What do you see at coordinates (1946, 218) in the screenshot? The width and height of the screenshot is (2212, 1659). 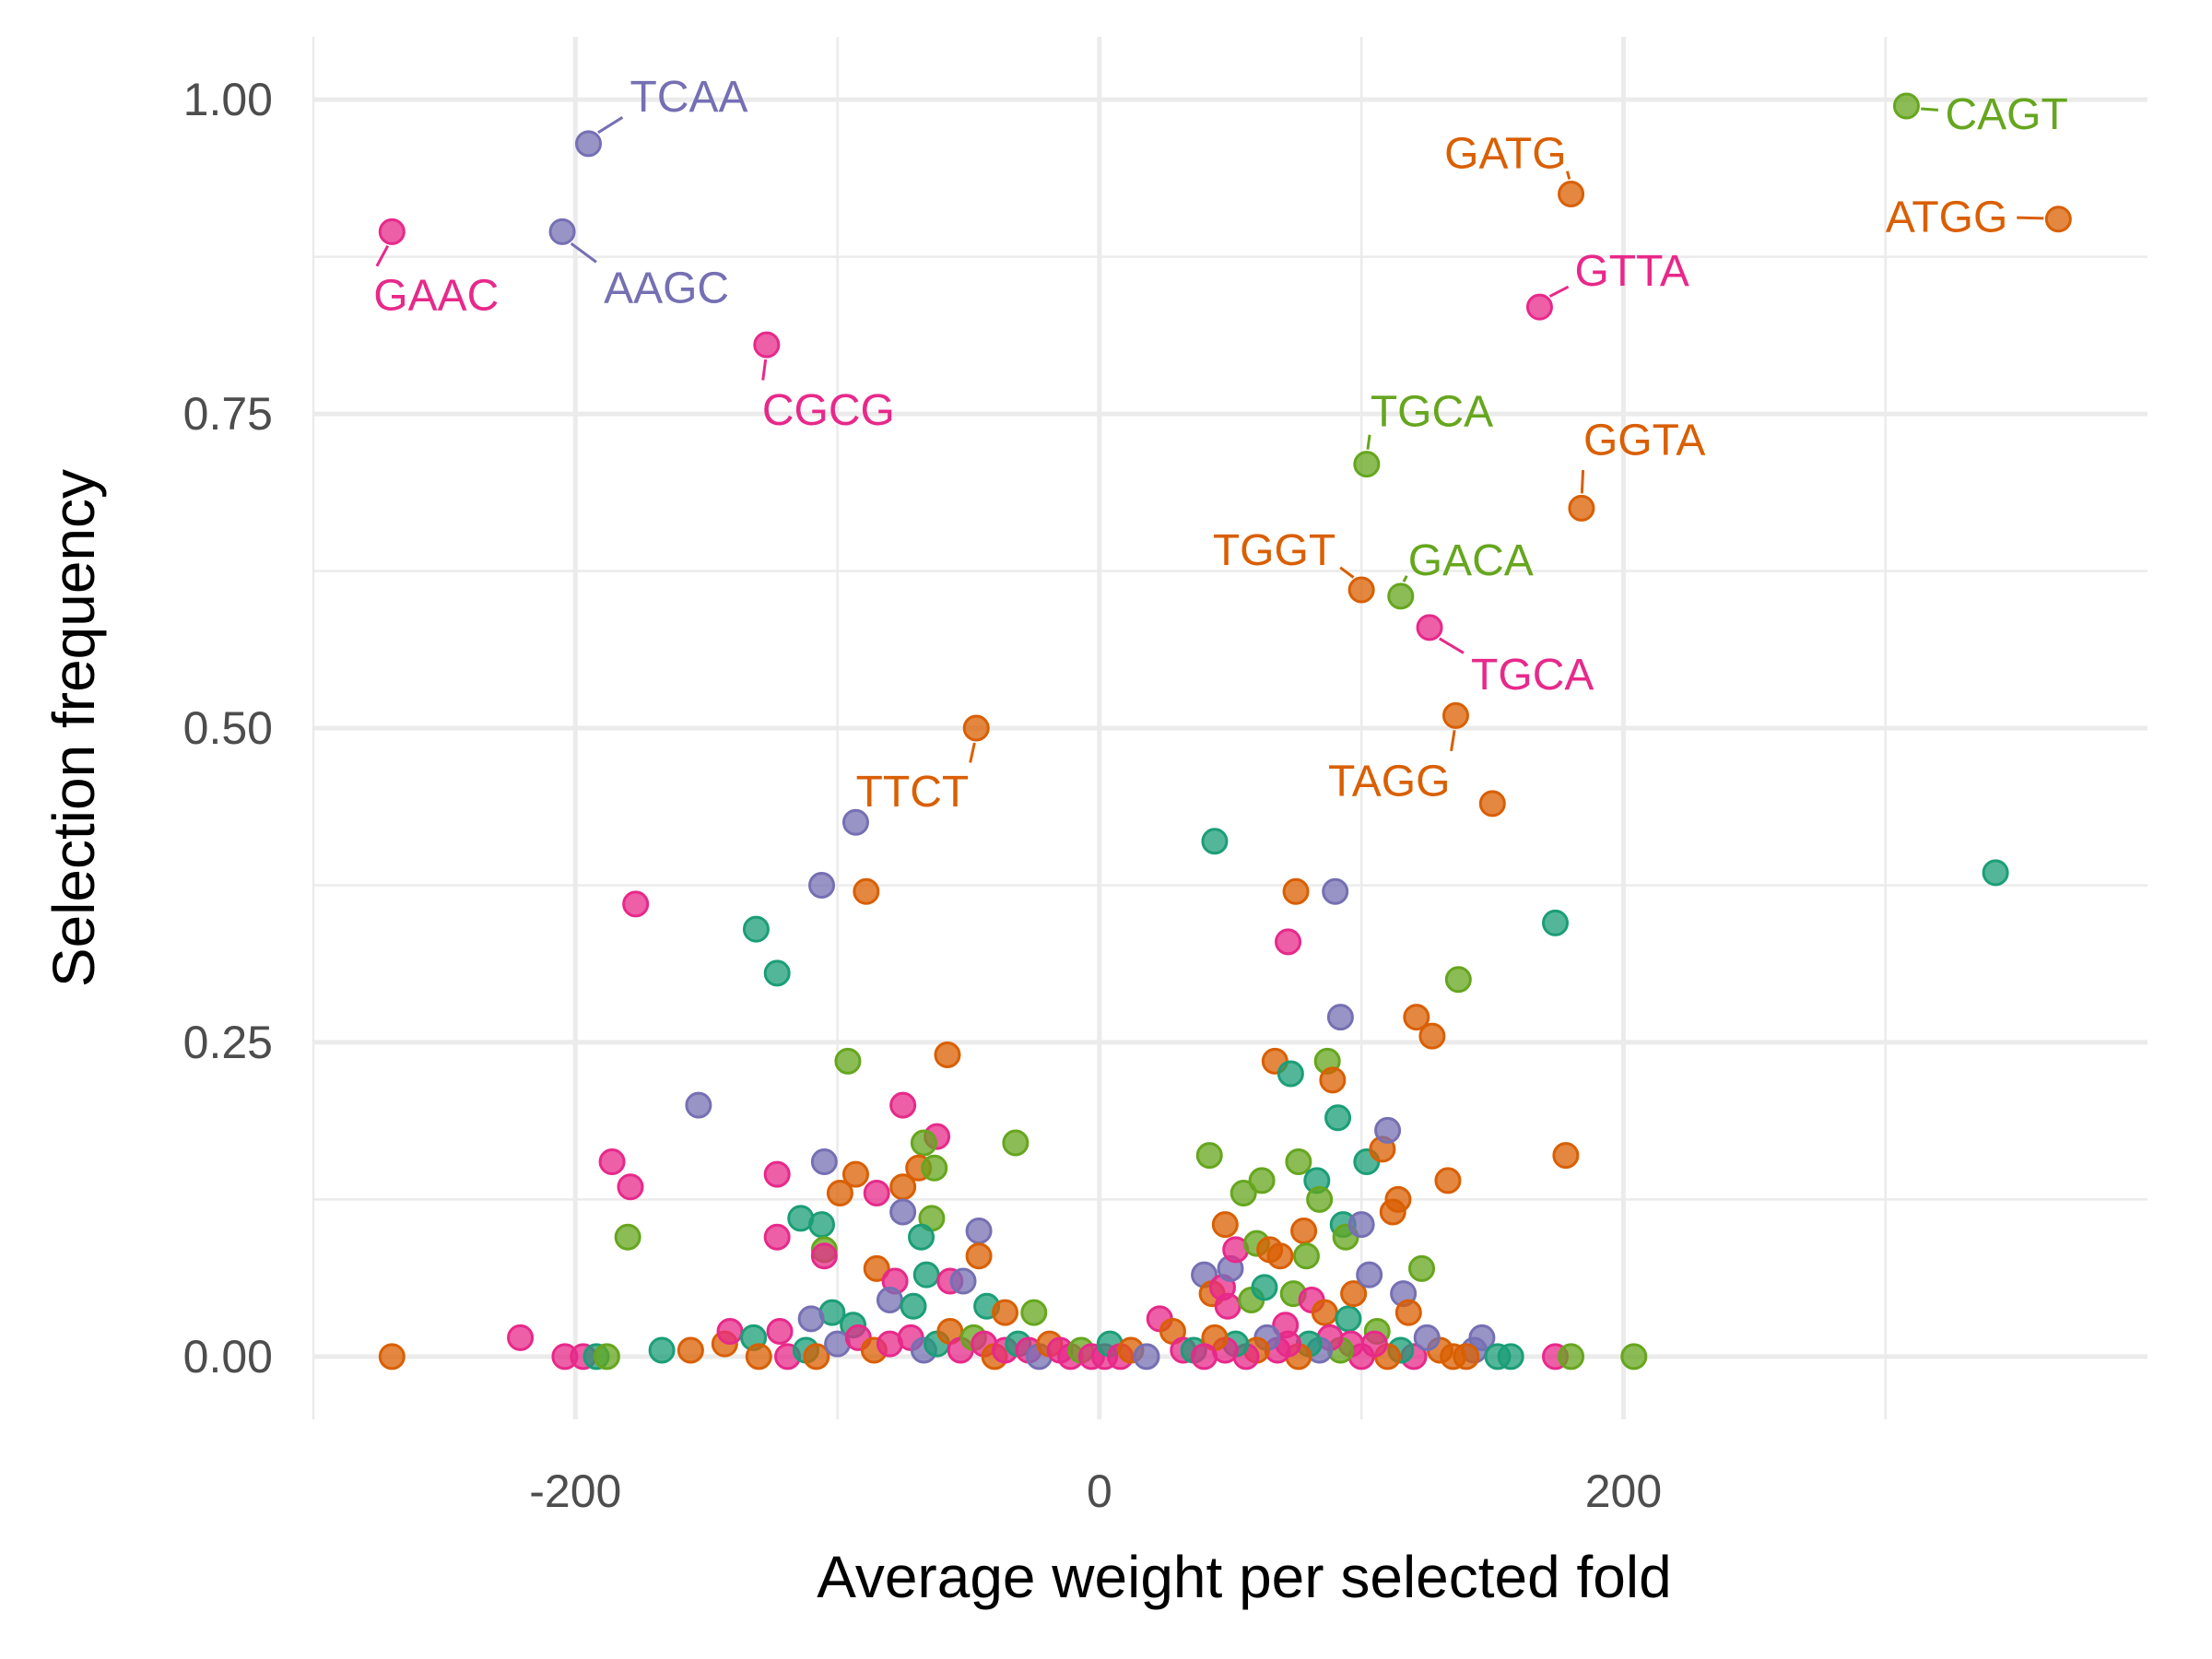 I see `point-label: ATGG` at bounding box center [1946, 218].